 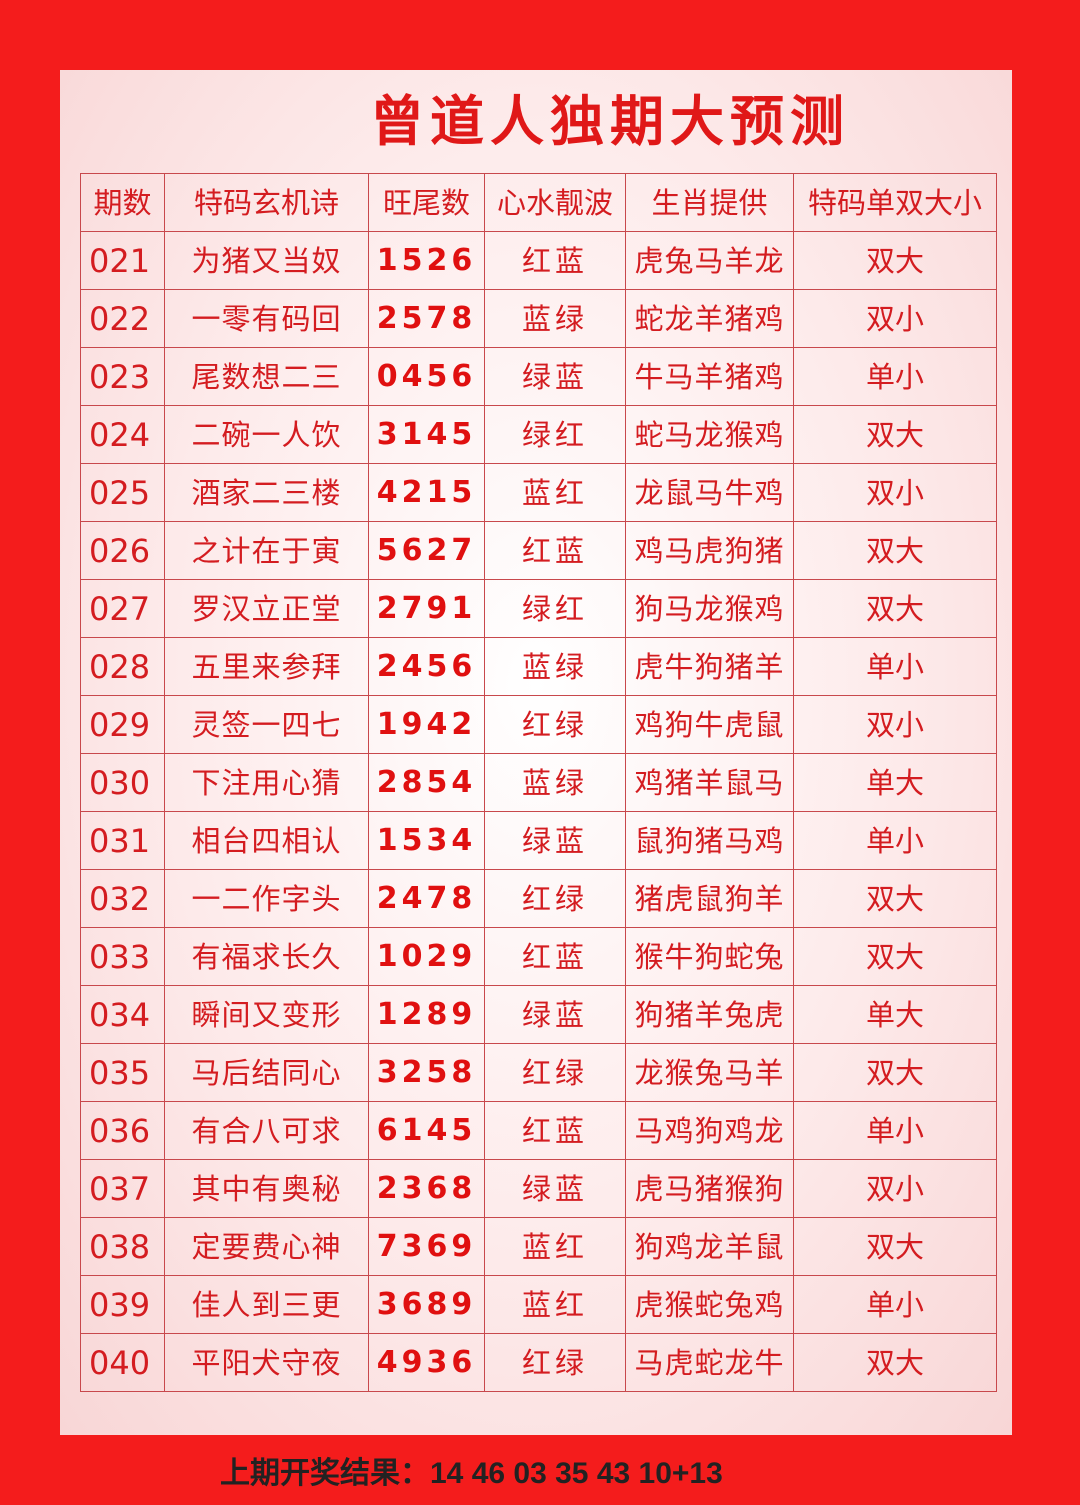 What do you see at coordinates (538, 956) in the screenshot?
I see `table-row: 033 有福求长久 1029 红蓝 猴牛狗蛇兔 双大` at bounding box center [538, 956].